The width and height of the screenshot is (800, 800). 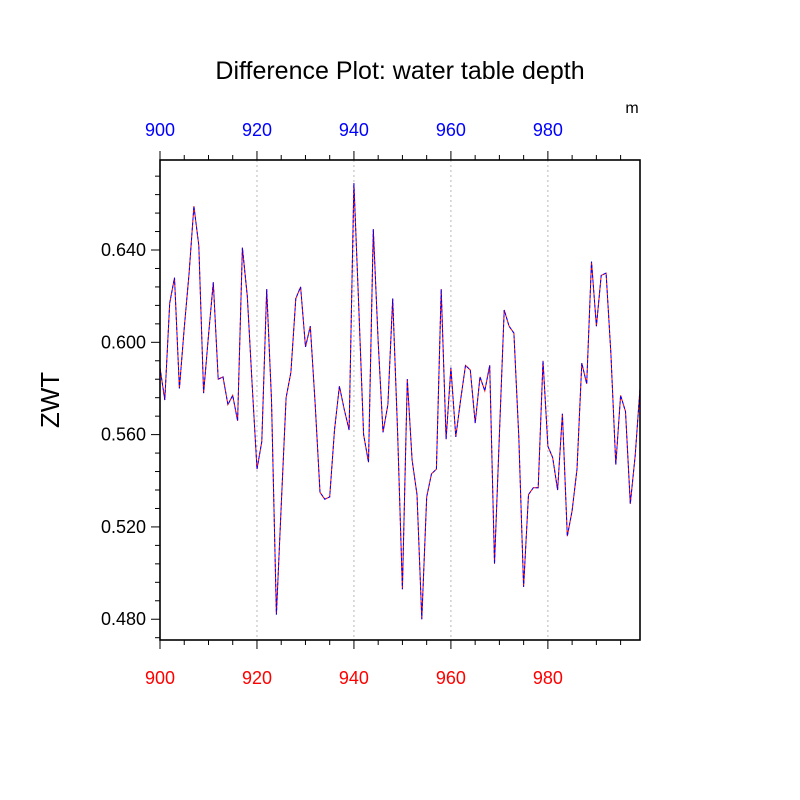 What do you see at coordinates (123, 619) in the screenshot?
I see `y-tick-label: 0.480` at bounding box center [123, 619].